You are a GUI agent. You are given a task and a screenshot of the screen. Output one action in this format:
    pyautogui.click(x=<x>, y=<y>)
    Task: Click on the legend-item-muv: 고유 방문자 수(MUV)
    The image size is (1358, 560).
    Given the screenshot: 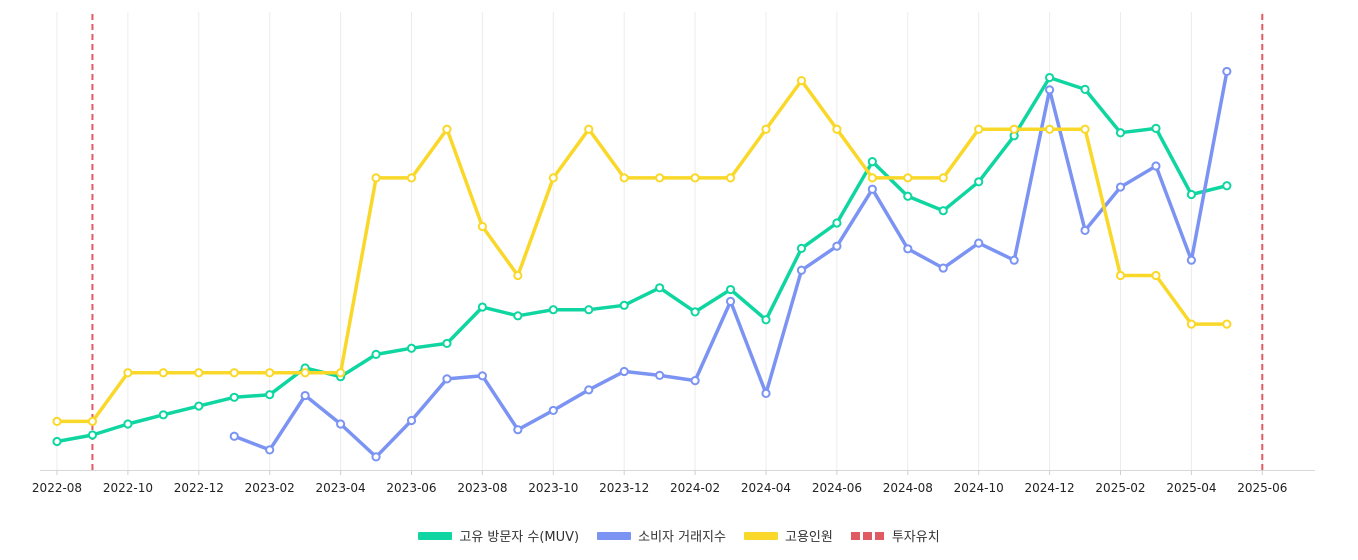 What is the action you would take?
    pyautogui.click(x=498, y=535)
    